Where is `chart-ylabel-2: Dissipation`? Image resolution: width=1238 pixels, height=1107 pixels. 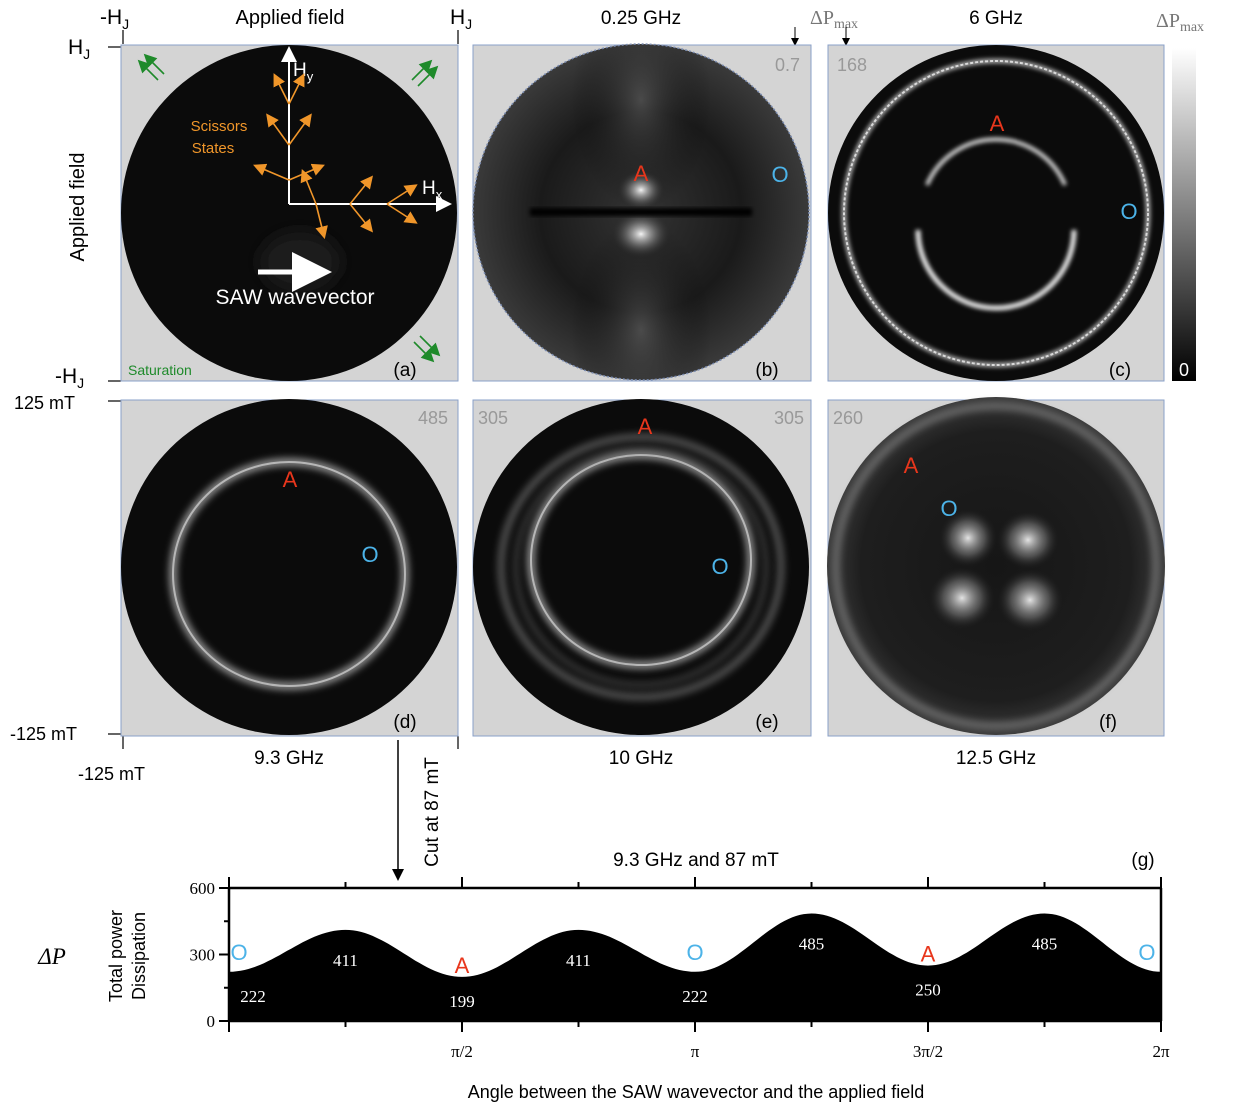 chart-ylabel-2: Dissipation is located at coordinates (139, 956).